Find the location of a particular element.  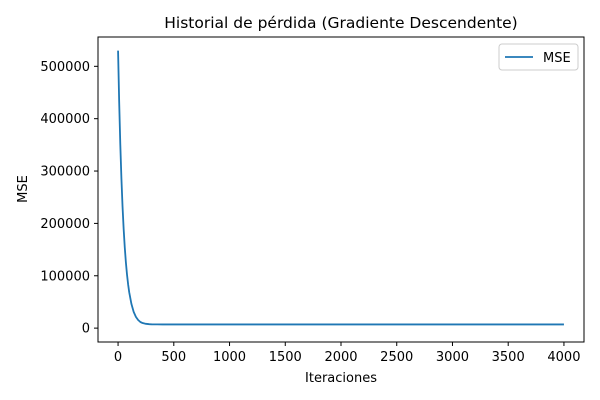

x-tick-label: 3000 is located at coordinates (452, 357).